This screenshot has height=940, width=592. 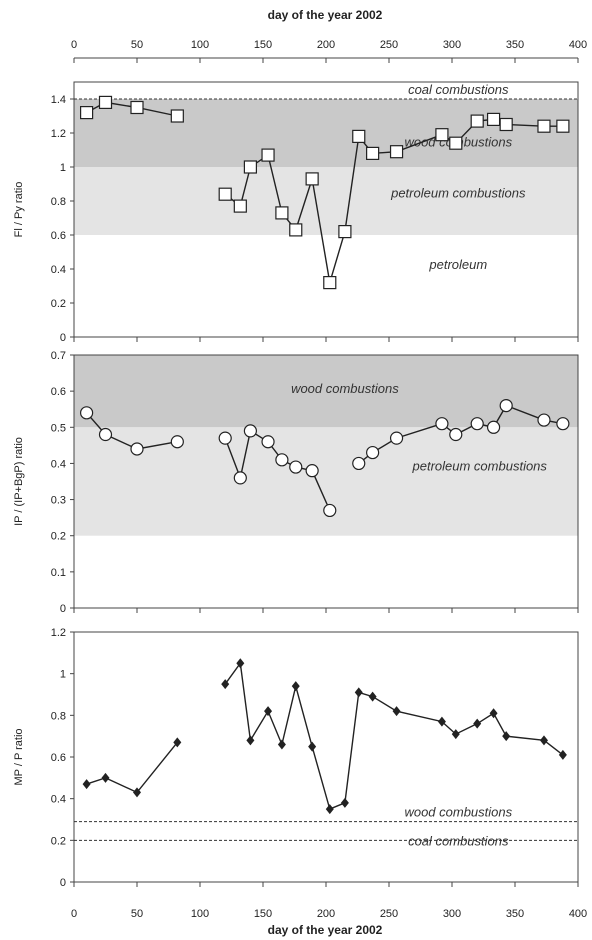 What do you see at coordinates (578, 45) in the screenshot?
I see `top-x-tick-label: 400` at bounding box center [578, 45].